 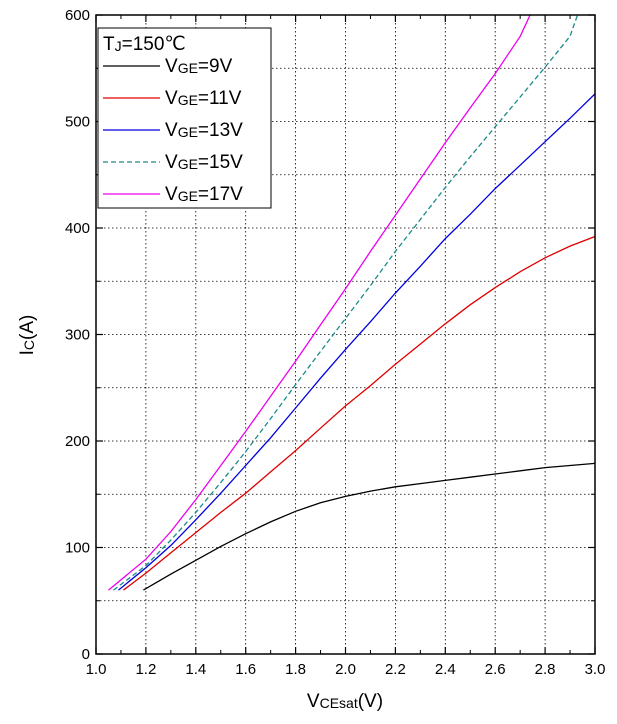 I want to click on legend-box, so click(x=184, y=118).